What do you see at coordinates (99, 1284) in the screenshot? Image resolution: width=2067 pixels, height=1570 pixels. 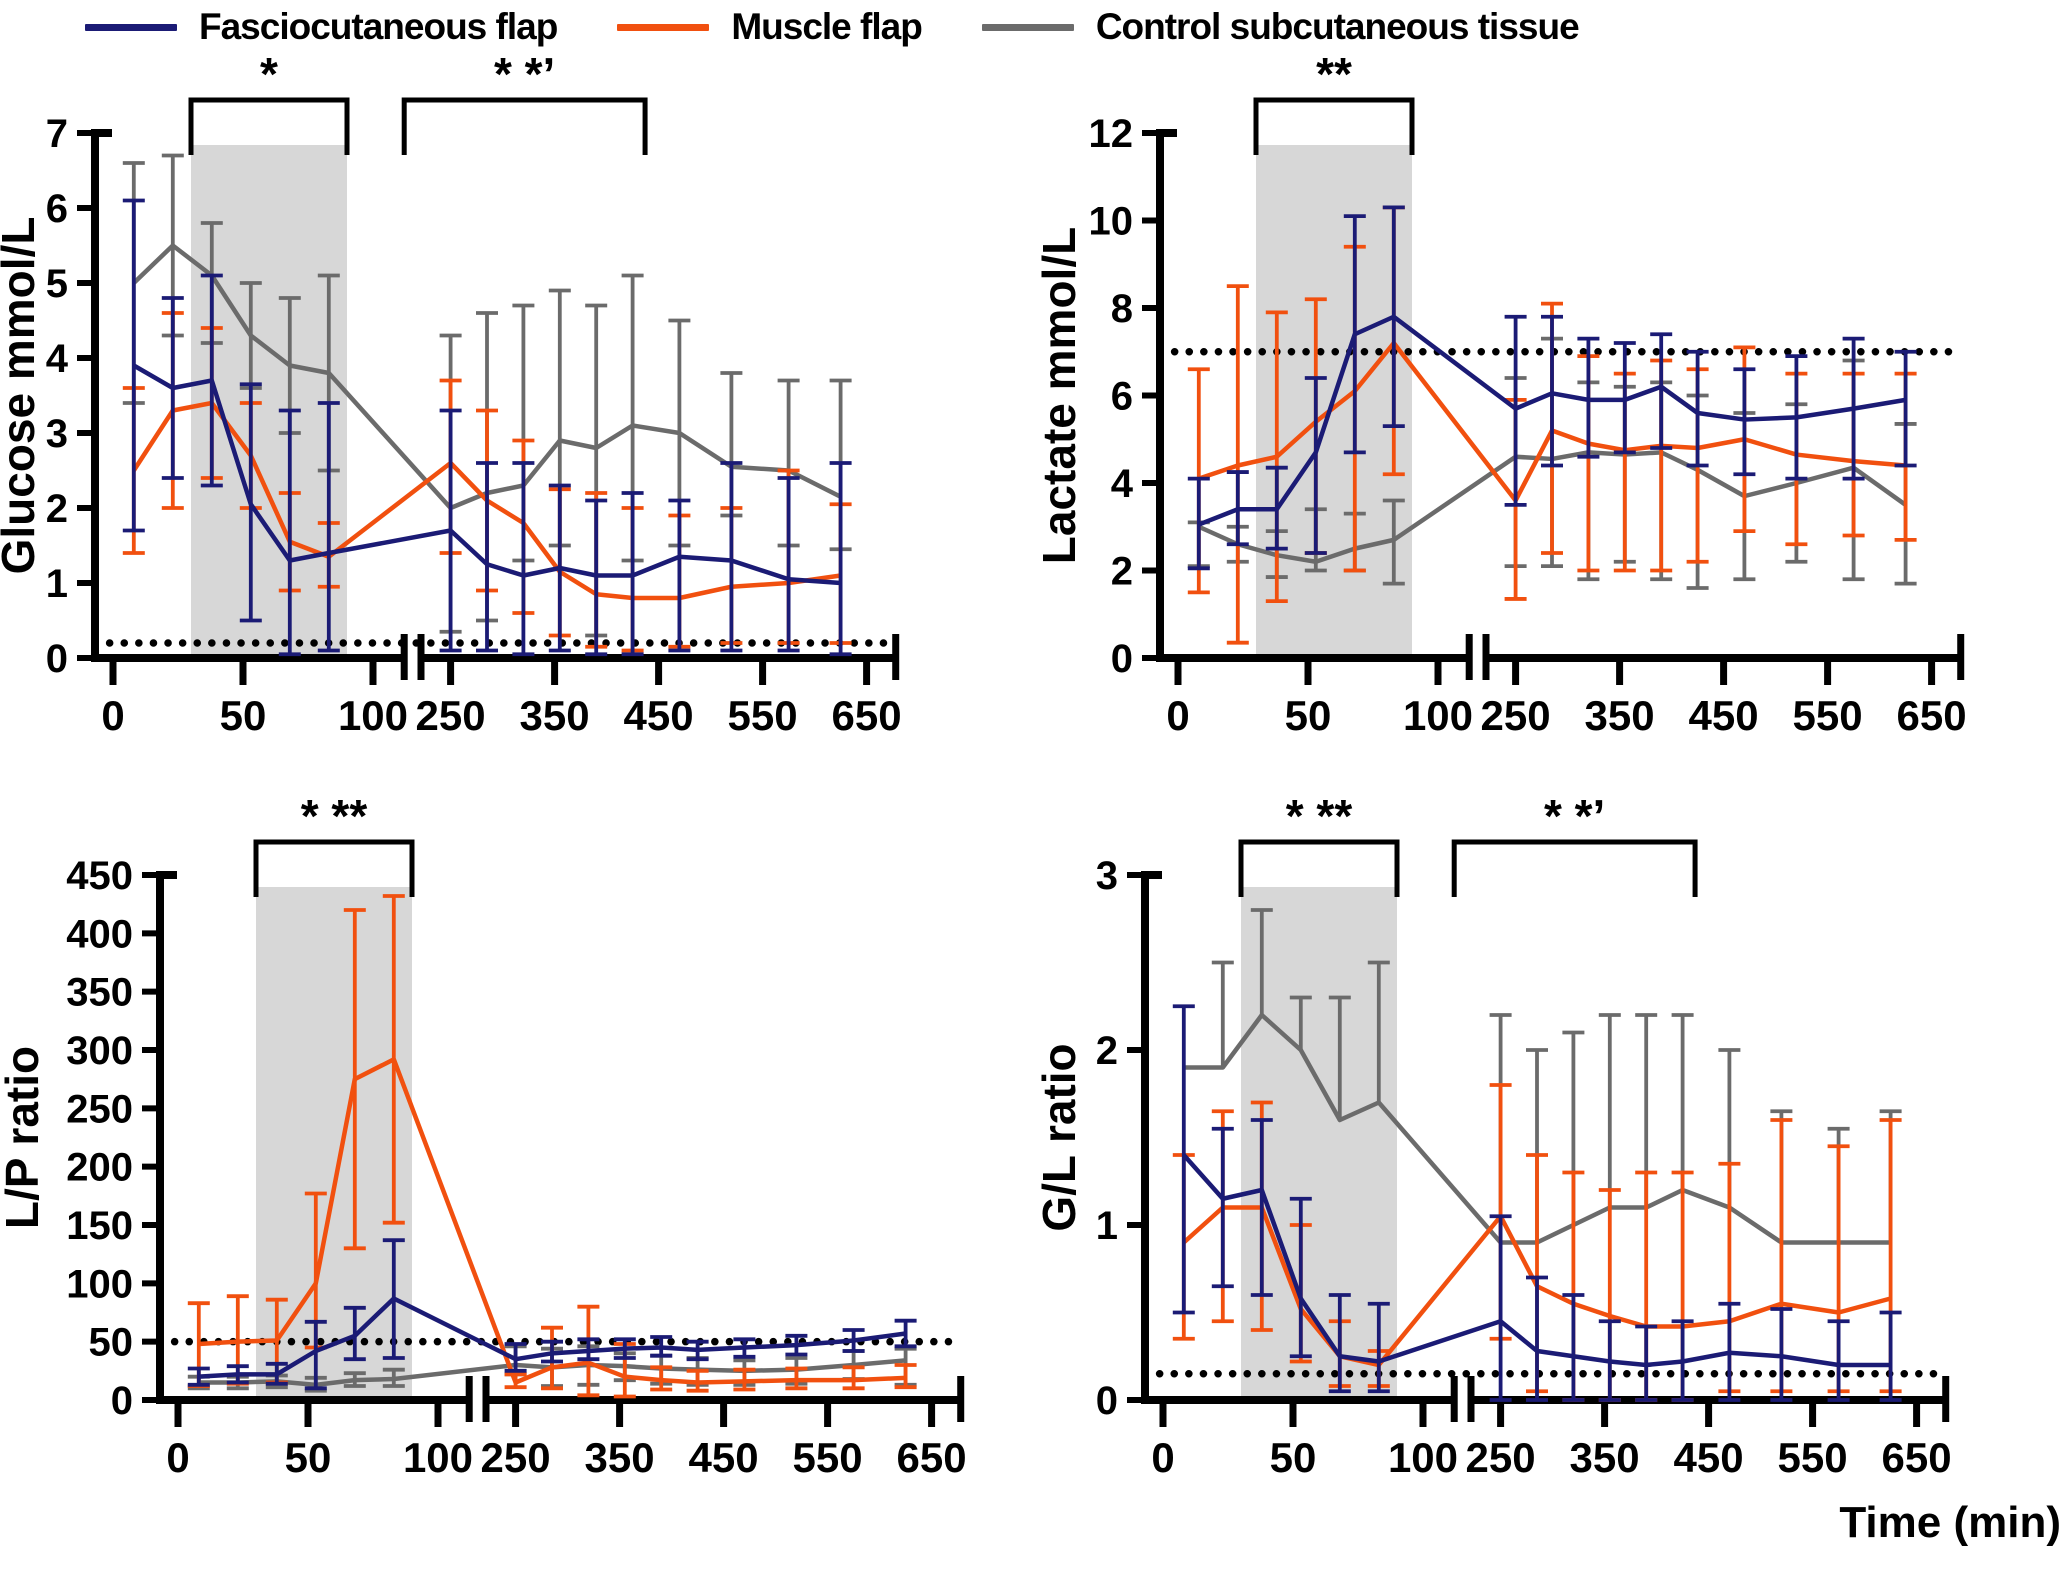 I see `y-tick-label: 100` at bounding box center [99, 1284].